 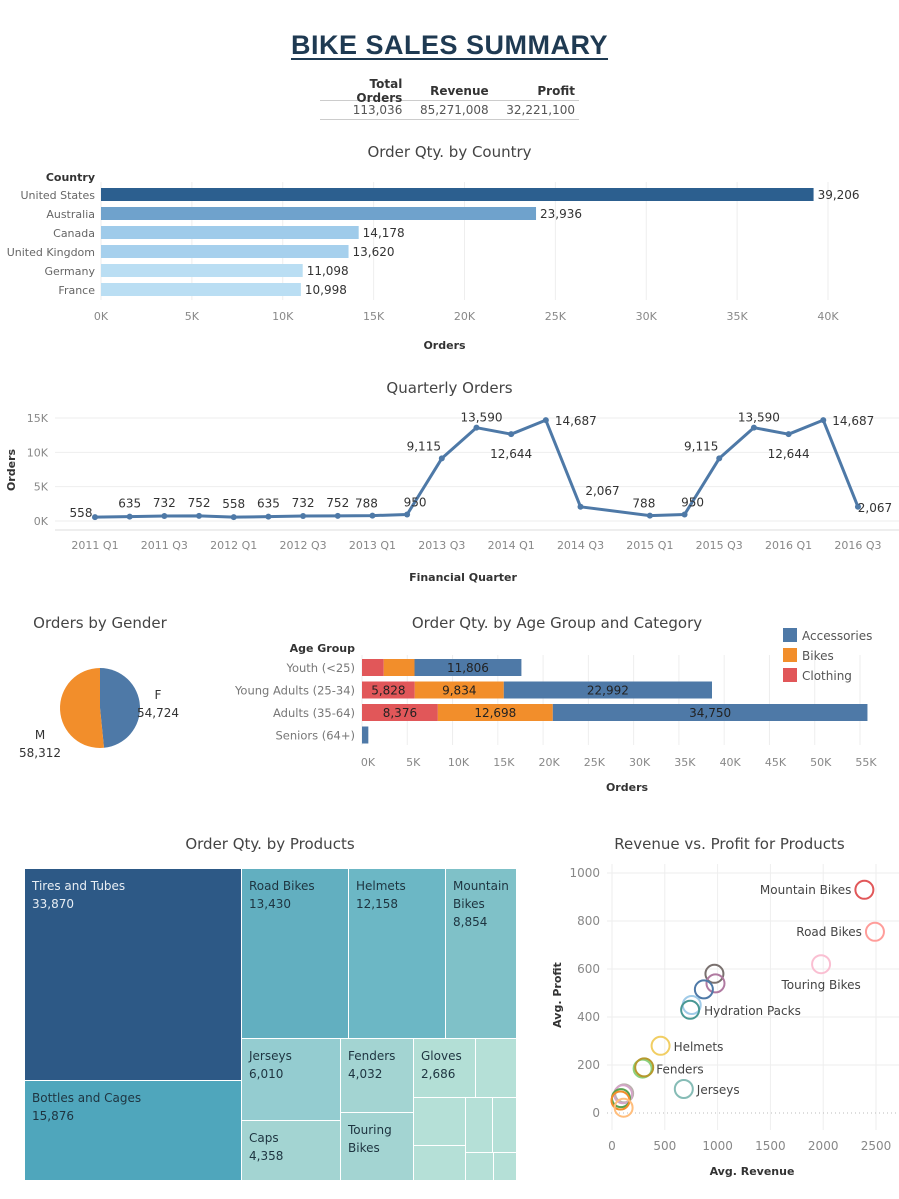 I want to click on bar-value-label: 14,178, so click(x=384, y=233).